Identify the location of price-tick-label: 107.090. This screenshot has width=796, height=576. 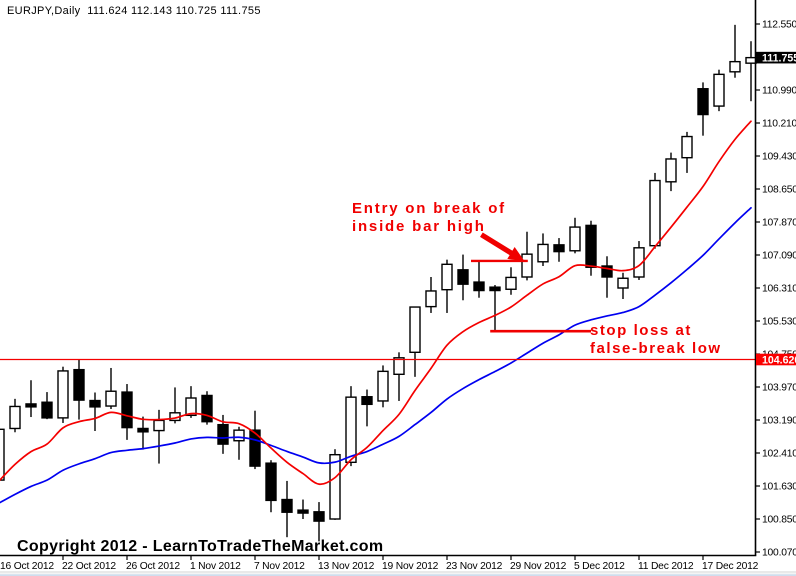
(779, 256).